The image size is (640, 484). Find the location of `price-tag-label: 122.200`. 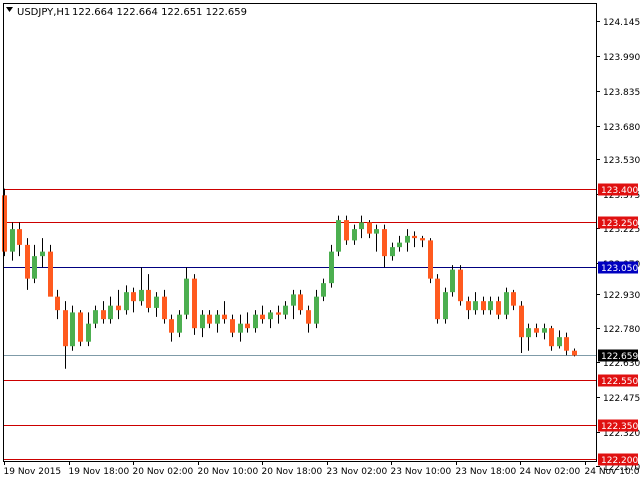

price-tag-label: 122.200 is located at coordinates (619, 461).